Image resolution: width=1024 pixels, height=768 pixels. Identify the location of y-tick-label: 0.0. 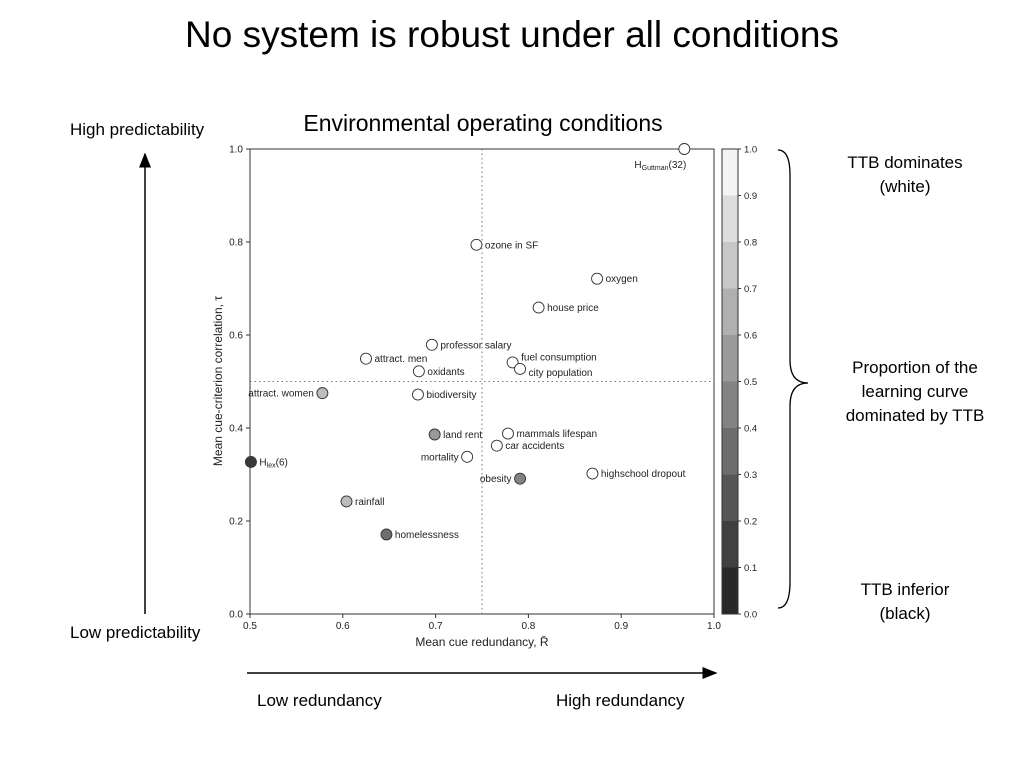
(236, 615).